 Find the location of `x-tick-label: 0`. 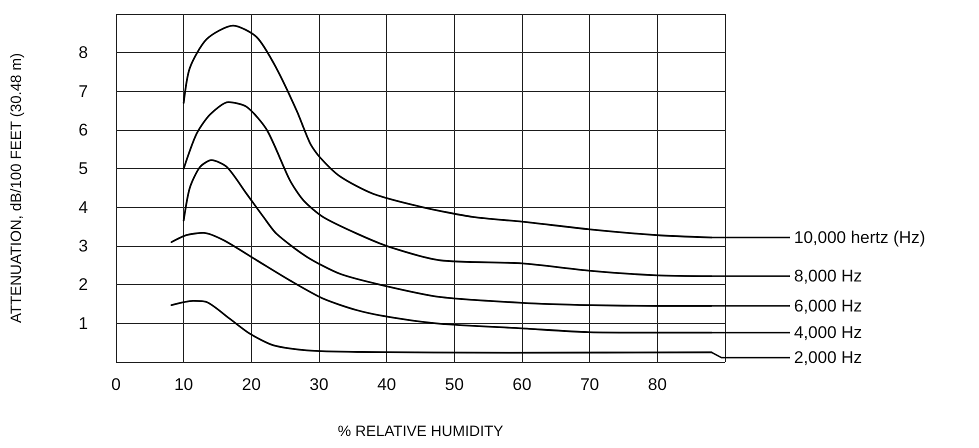

x-tick-label: 0 is located at coordinates (116, 384).